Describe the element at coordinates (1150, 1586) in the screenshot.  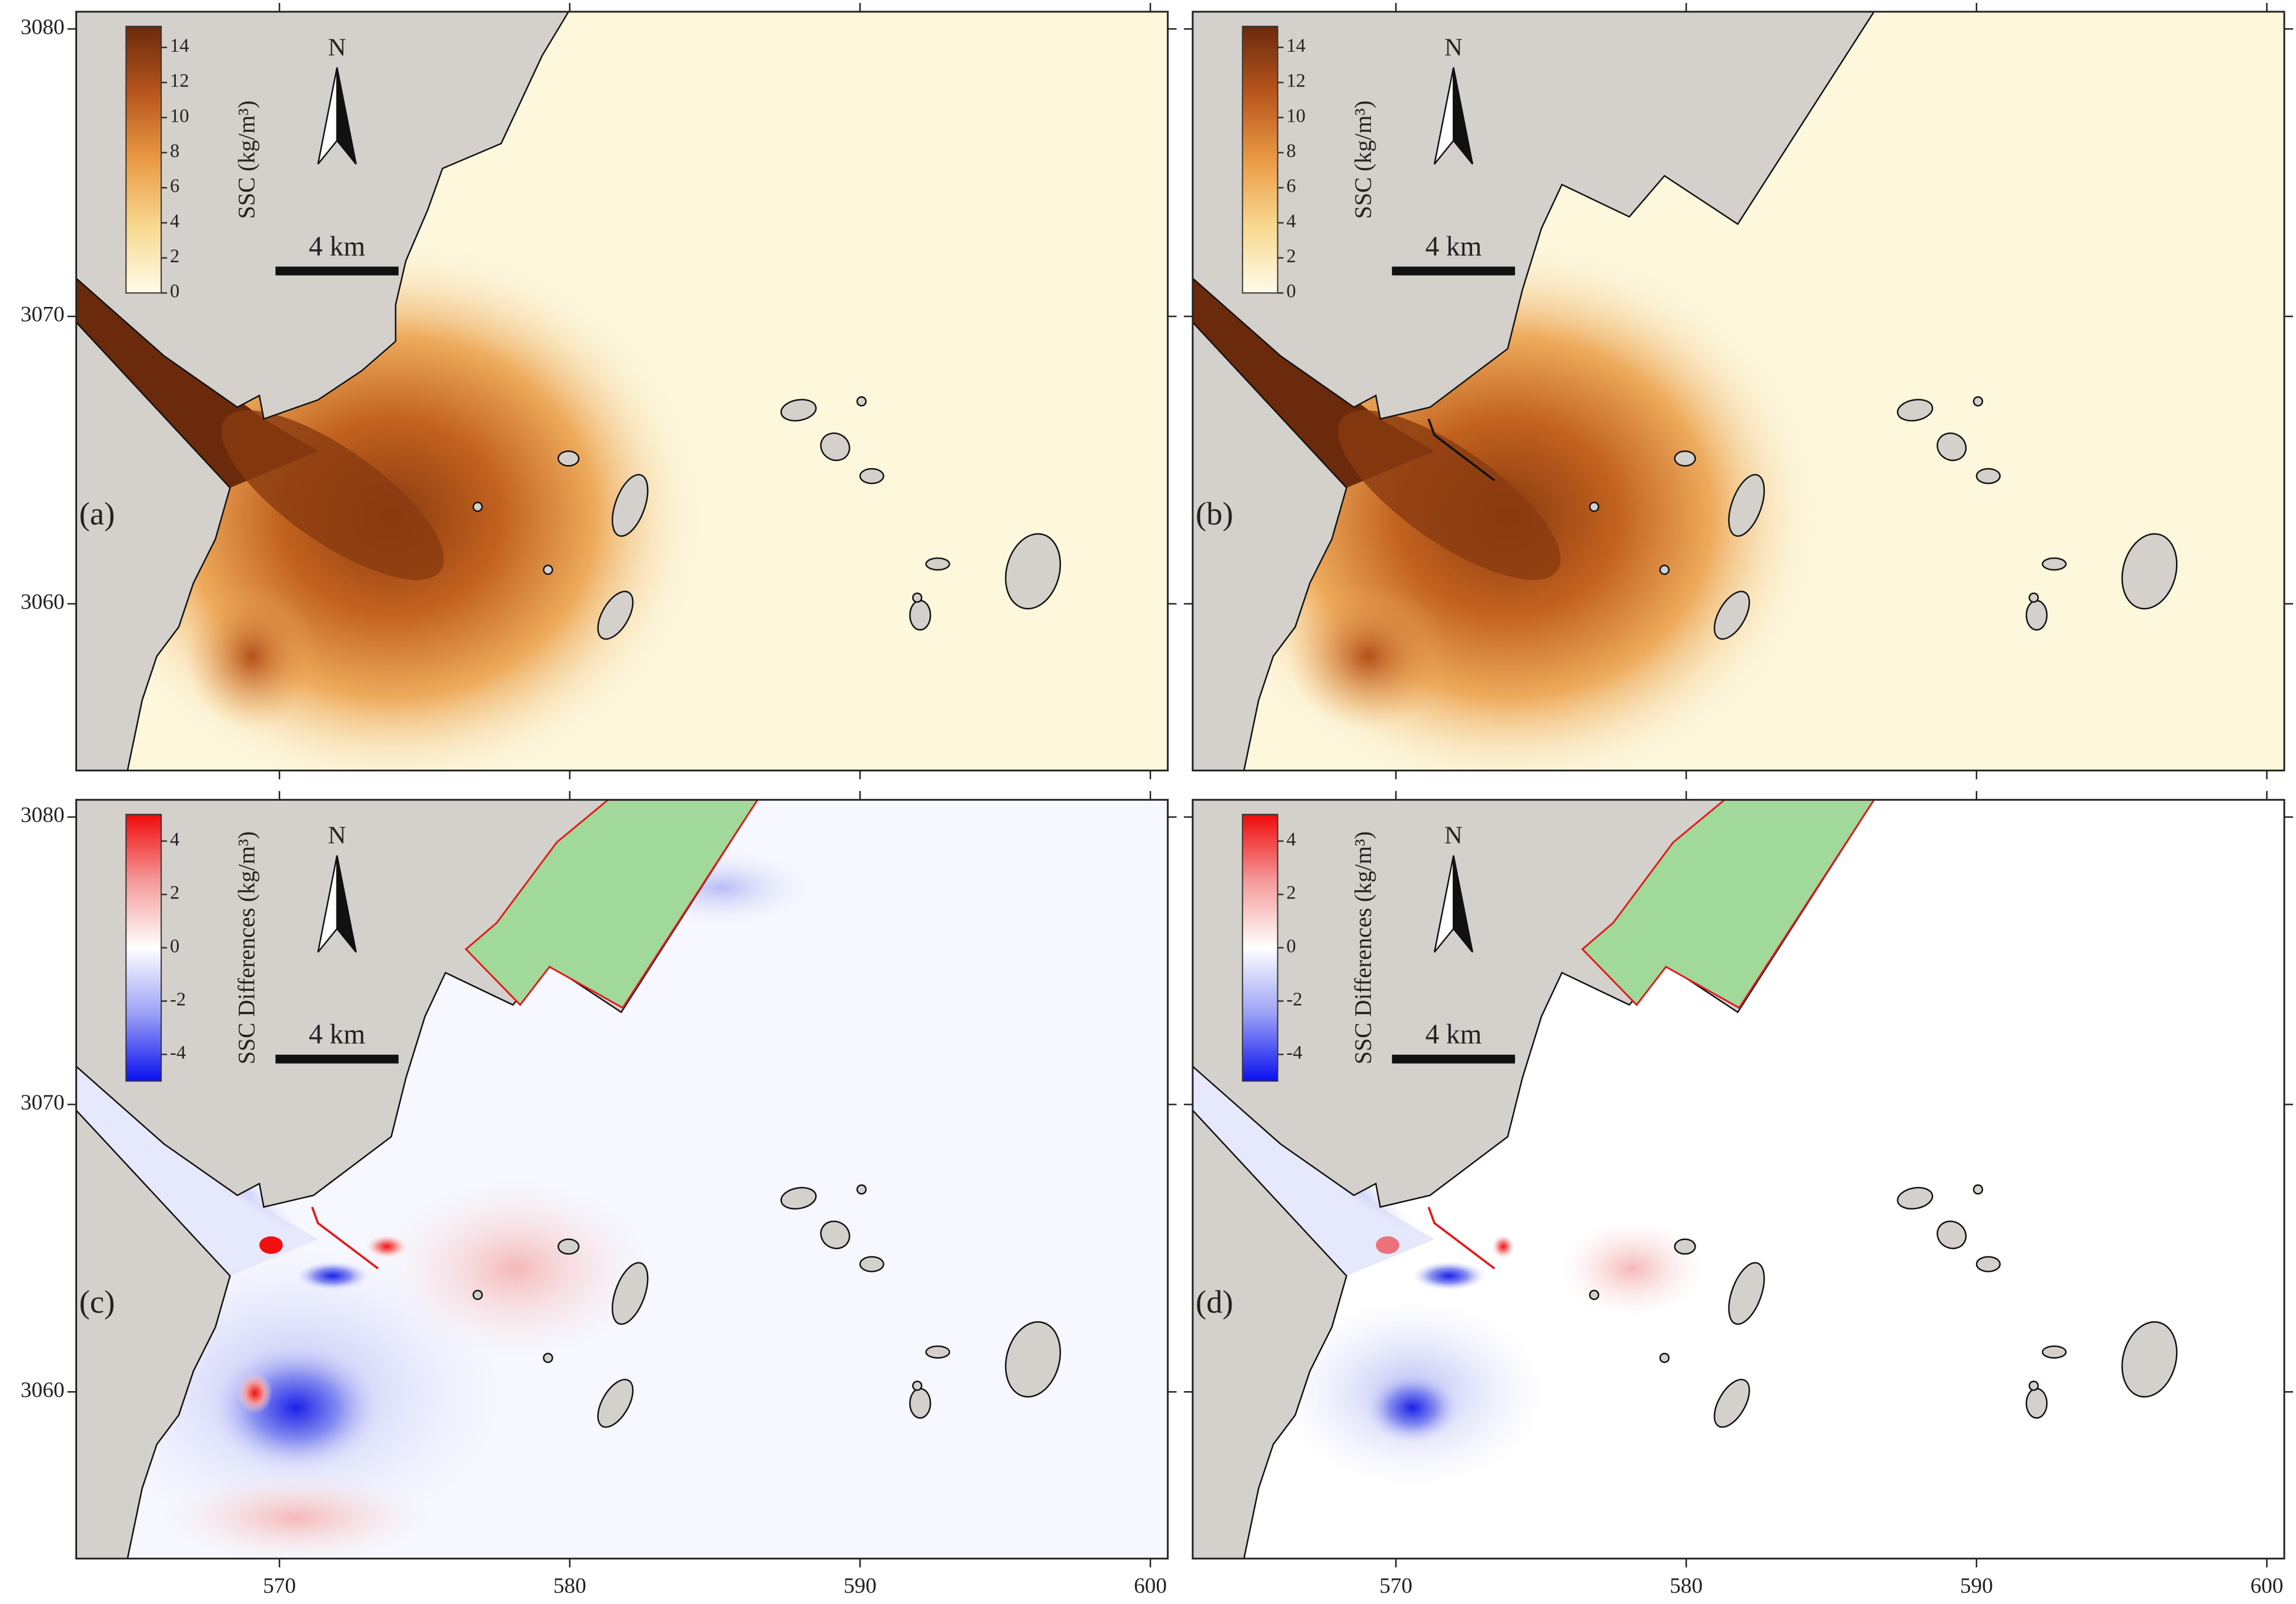
I see `x-tick-label: 600` at that location.